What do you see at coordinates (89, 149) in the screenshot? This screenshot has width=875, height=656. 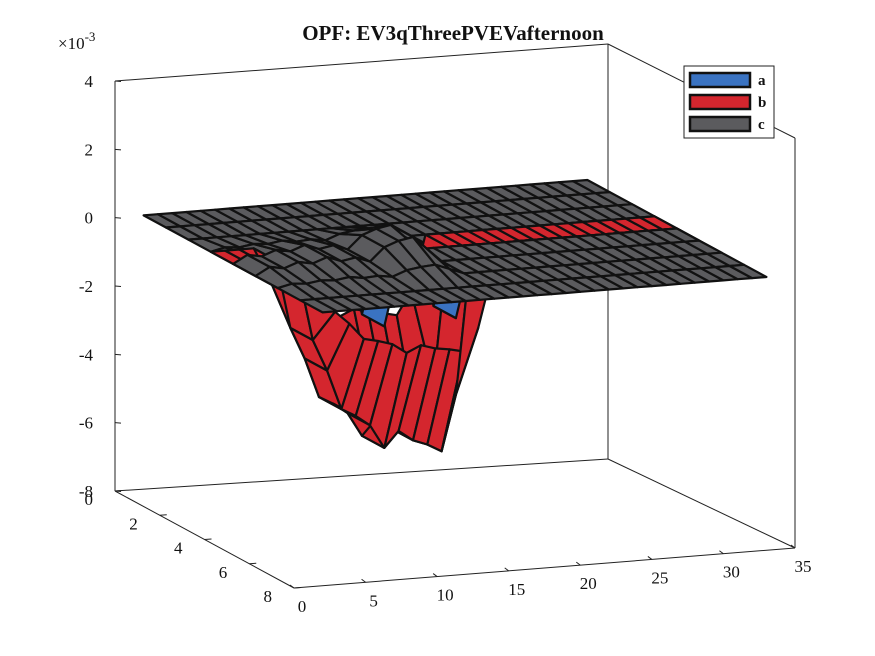 I see `z-tick-label: 2` at bounding box center [89, 149].